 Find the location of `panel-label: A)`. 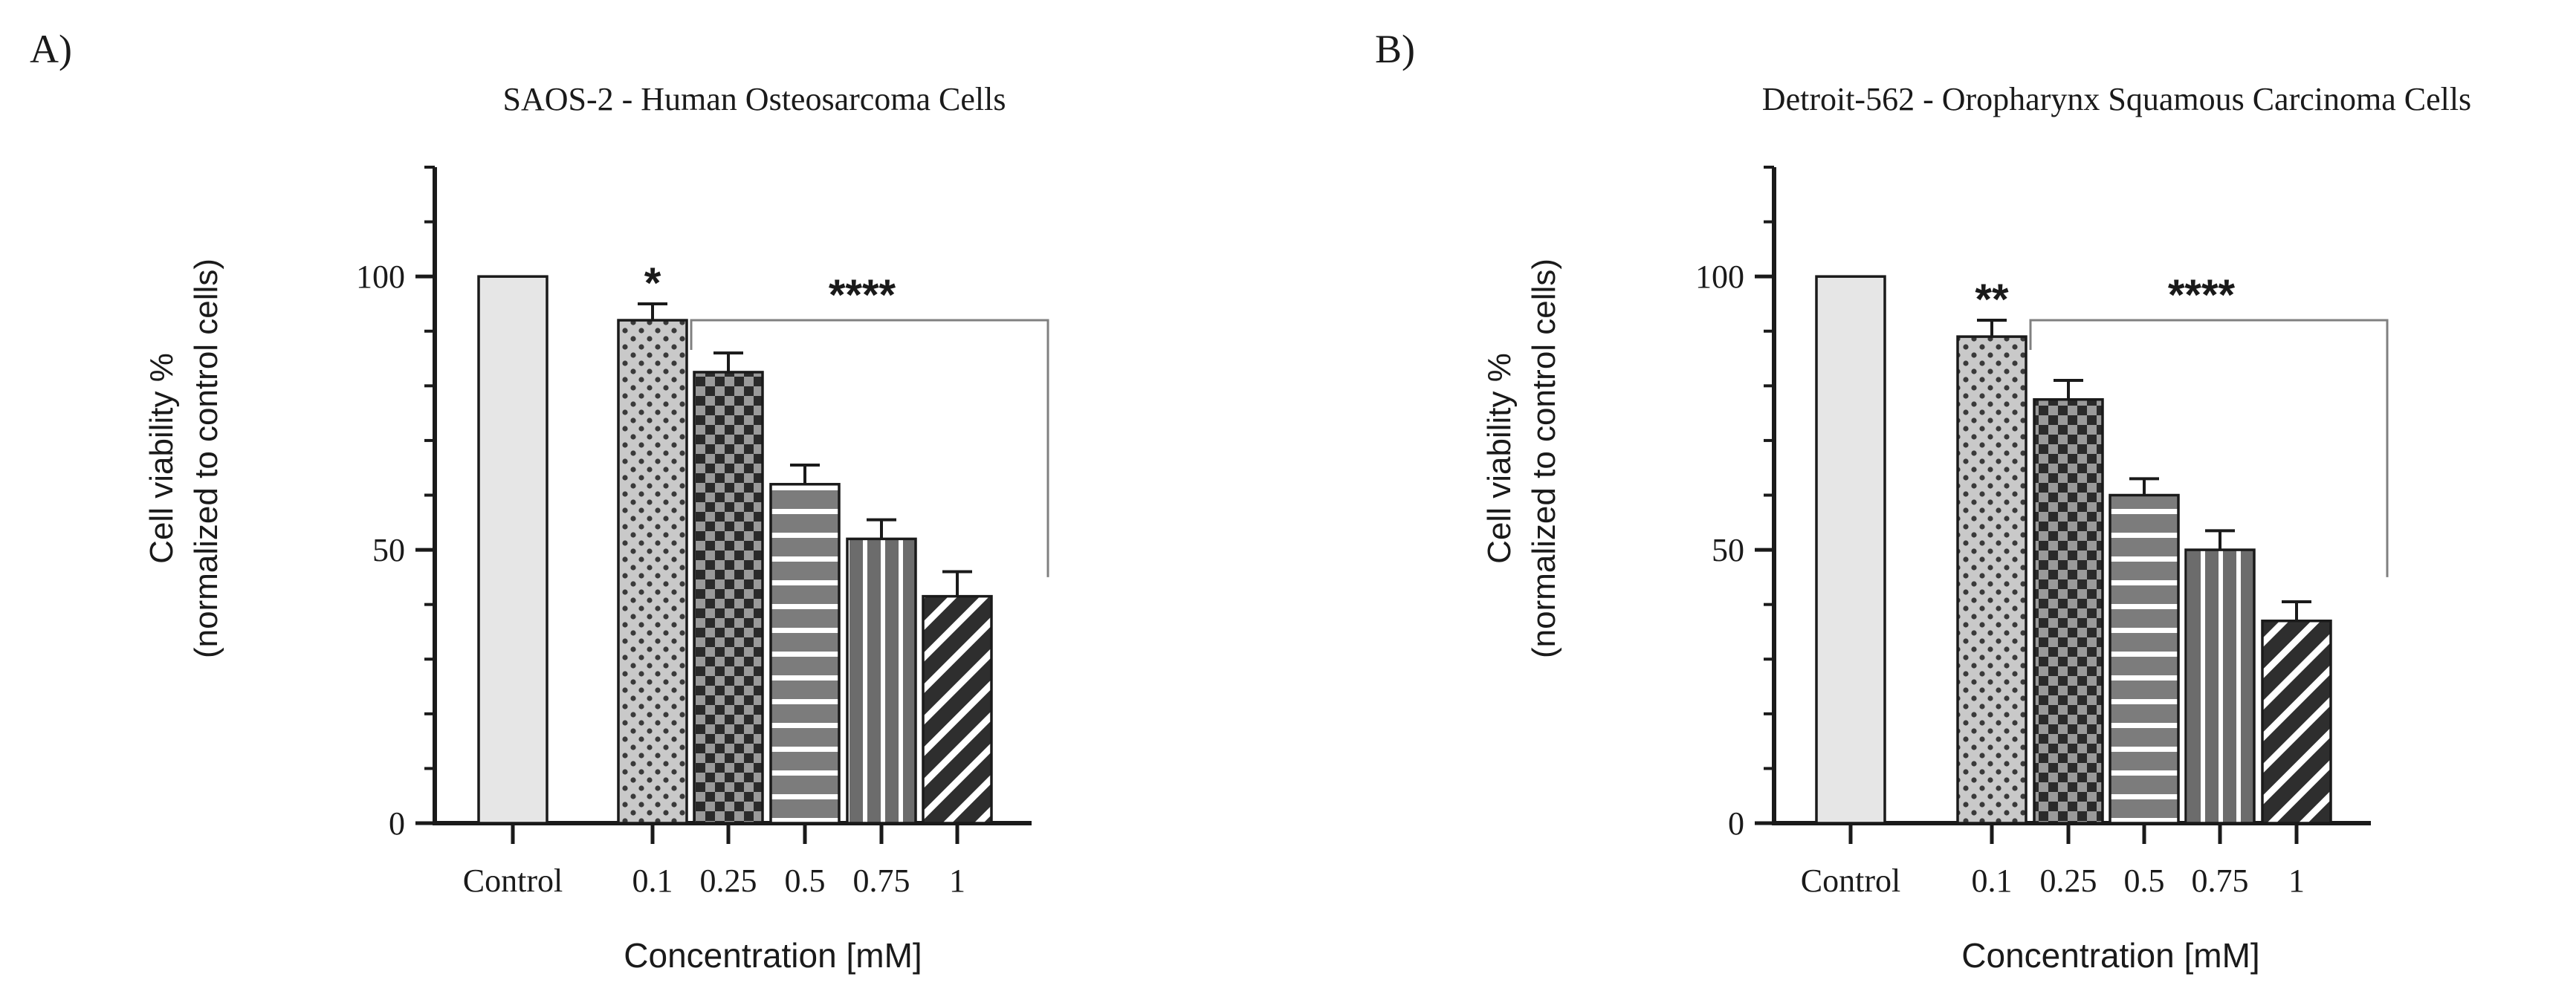

panel-label: A) is located at coordinates (51, 49).